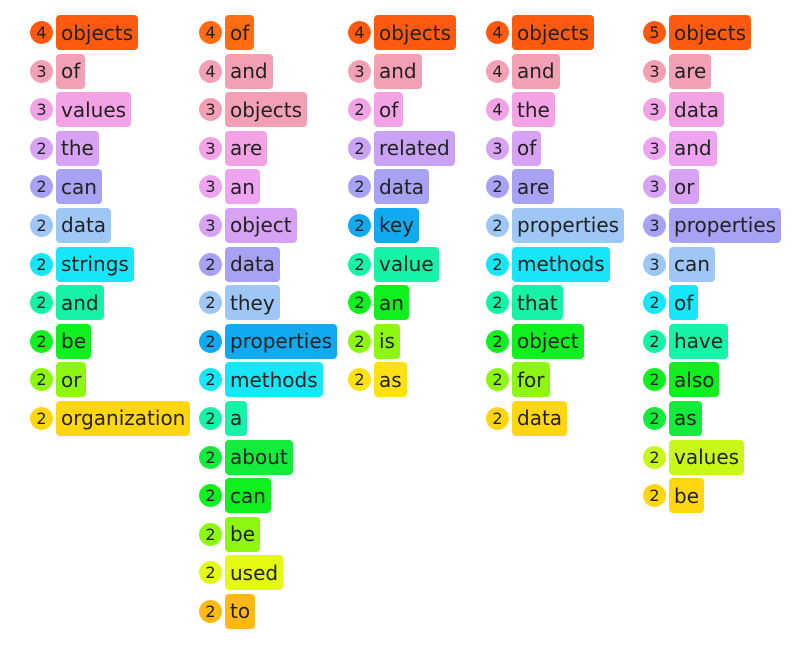 Image resolution: width=800 pixels, height=647 pixels. Describe the element at coordinates (268, 110) in the screenshot. I see `word-row: 3 objects` at that location.